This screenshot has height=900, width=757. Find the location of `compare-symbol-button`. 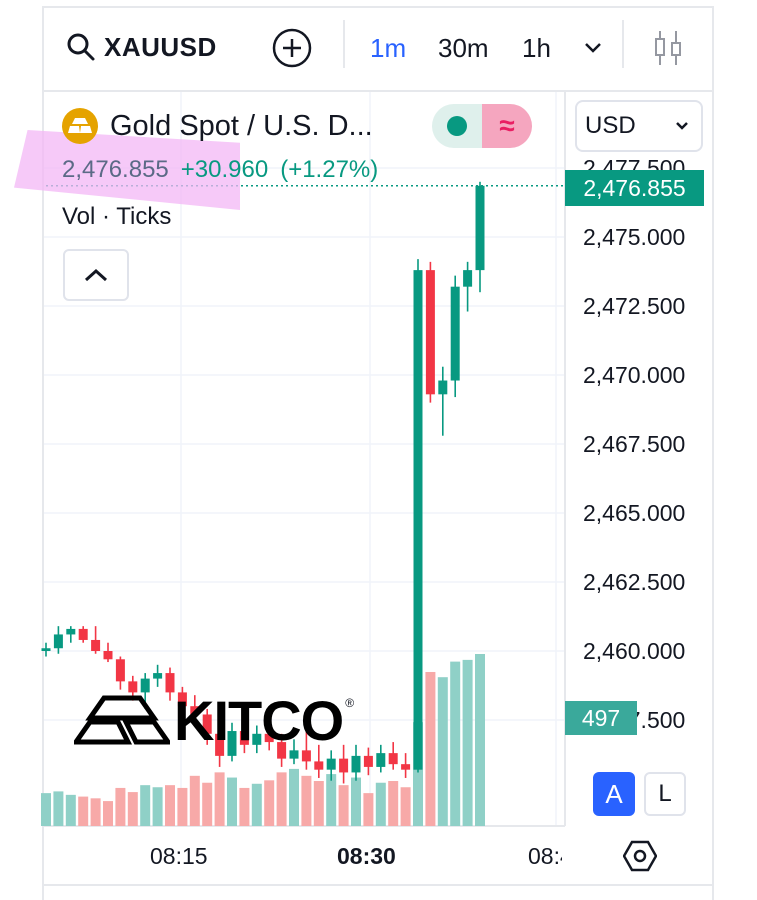

compare-symbol-button is located at coordinates (292, 48).